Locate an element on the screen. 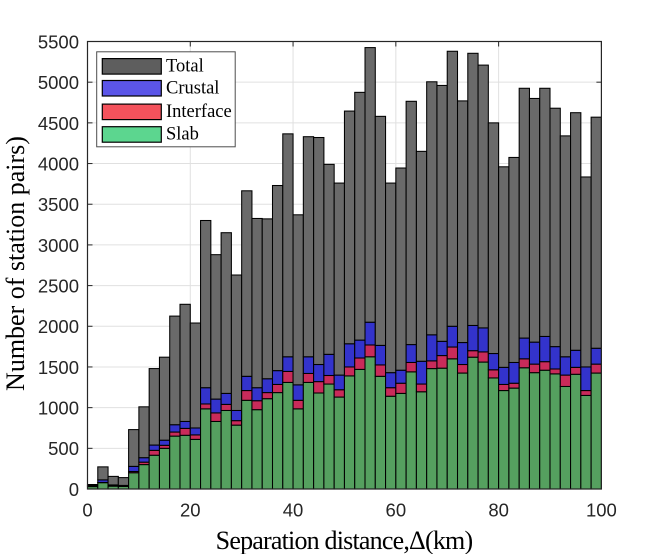 This screenshot has height=554, width=665. svg-text: Interface is located at coordinates (199, 112).